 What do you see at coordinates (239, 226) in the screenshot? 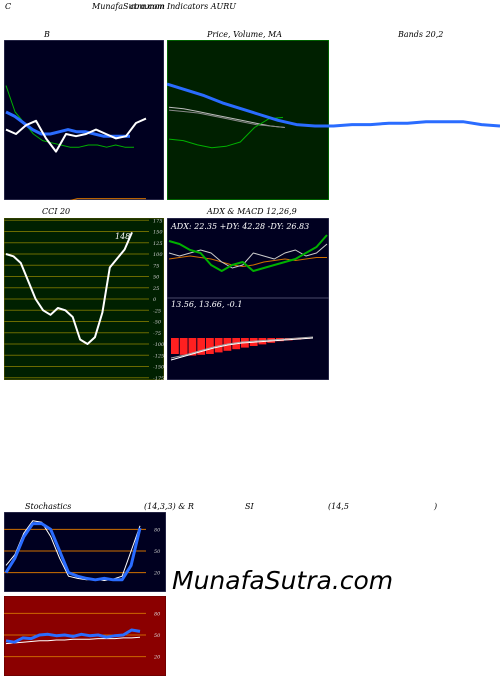
I see `adx-values: ADX: 22.35 +DY: 42.28 -DY: 26.83` at bounding box center [239, 226].